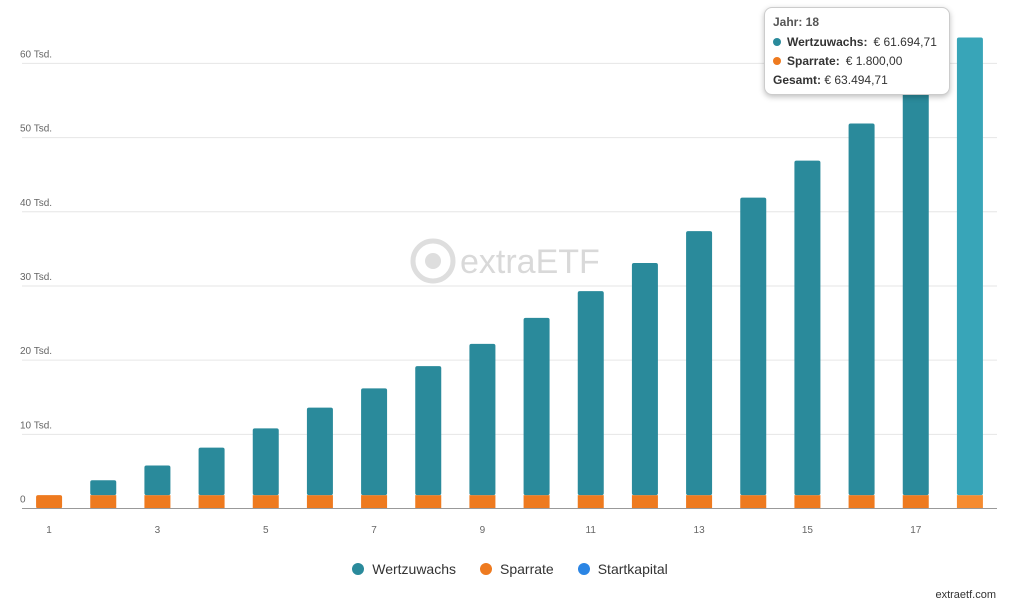 The width and height of the screenshot is (1020, 613). I want to click on y-tick-label: 60 Tsd., so click(36, 54).